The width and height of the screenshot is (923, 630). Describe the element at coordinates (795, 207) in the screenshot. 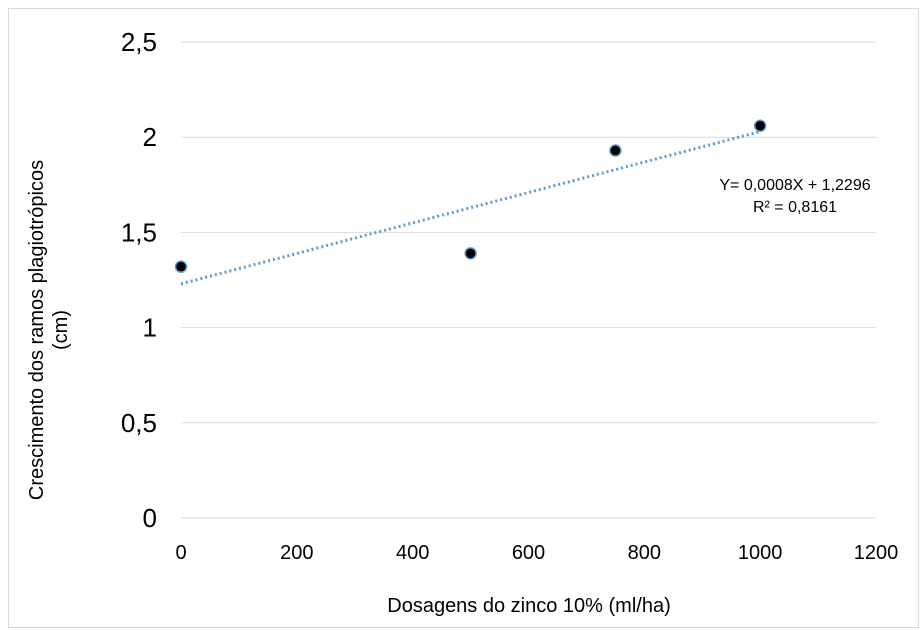

I see `trendline-r2-label: R² = 0,8161` at that location.